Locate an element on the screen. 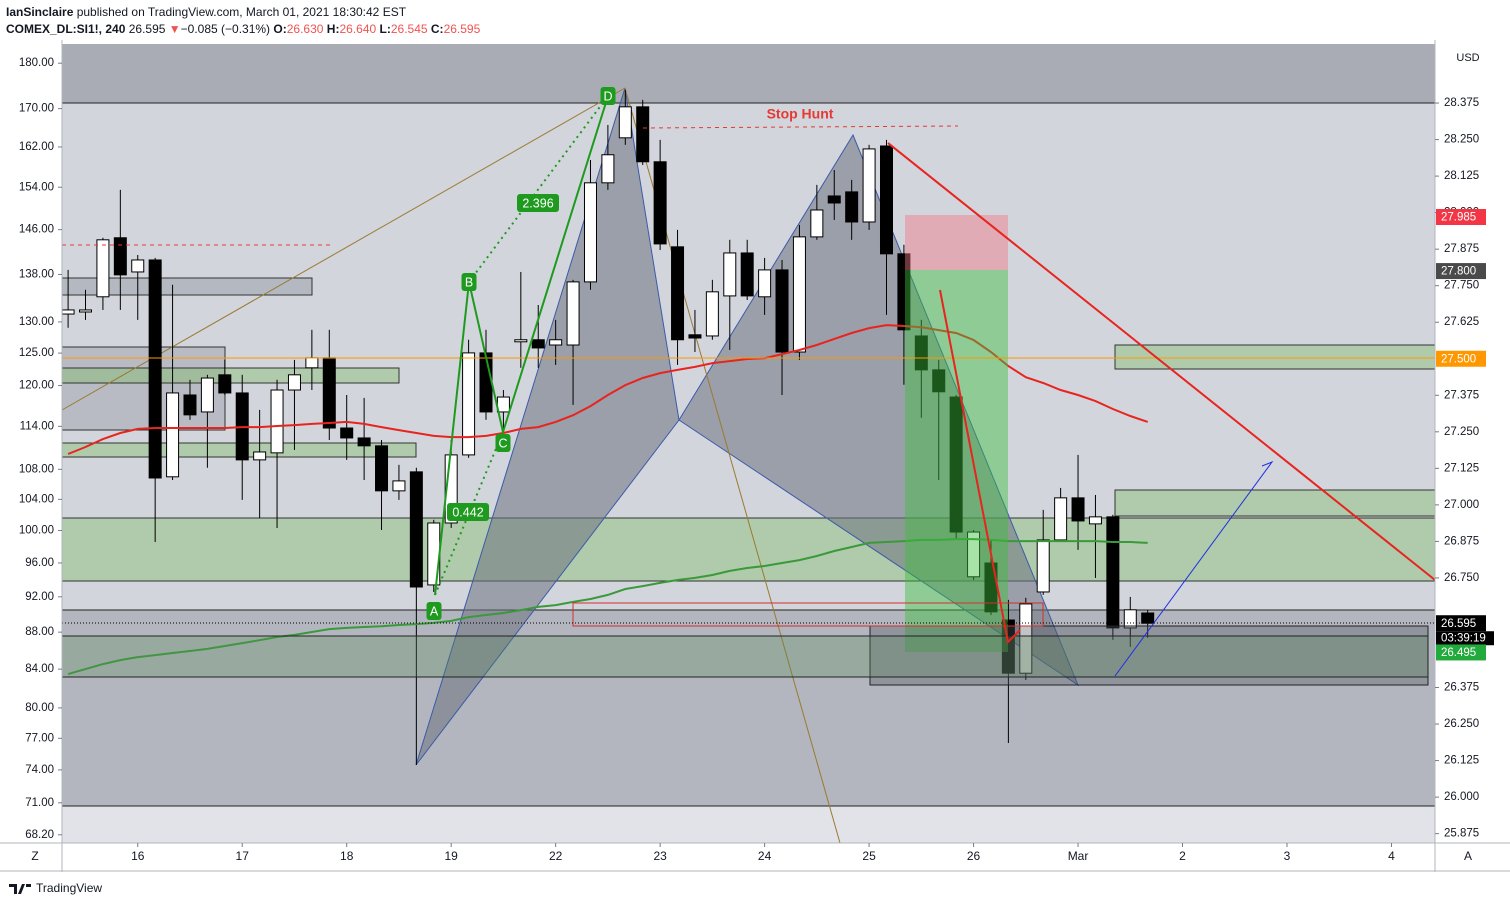 This screenshot has height=908, width=1510. y-tick-label: 26.375 is located at coordinates (1461, 688).